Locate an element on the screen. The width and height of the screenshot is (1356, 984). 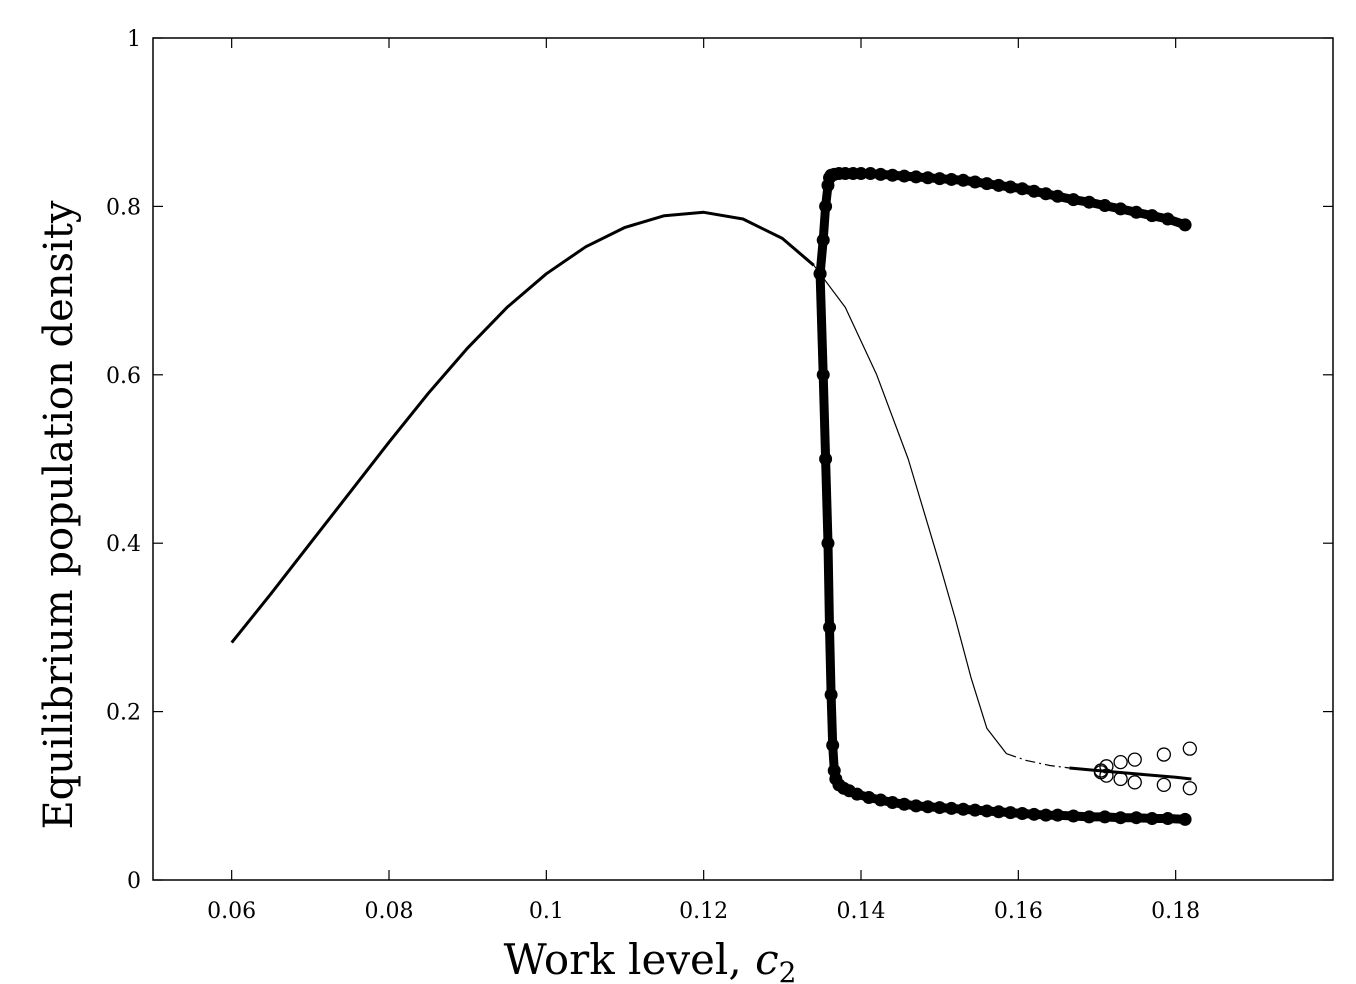
x-axis-title: Work level, c2 is located at coordinates (650, 959).